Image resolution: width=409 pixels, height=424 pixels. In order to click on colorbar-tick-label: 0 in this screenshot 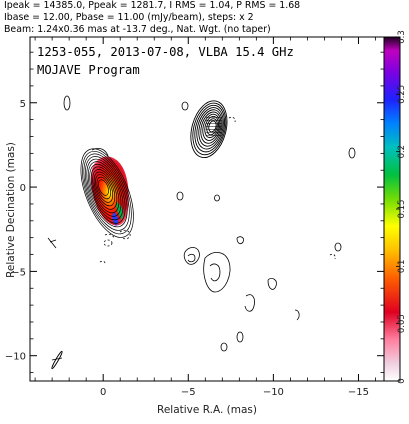, I will do `click(402, 380)`.